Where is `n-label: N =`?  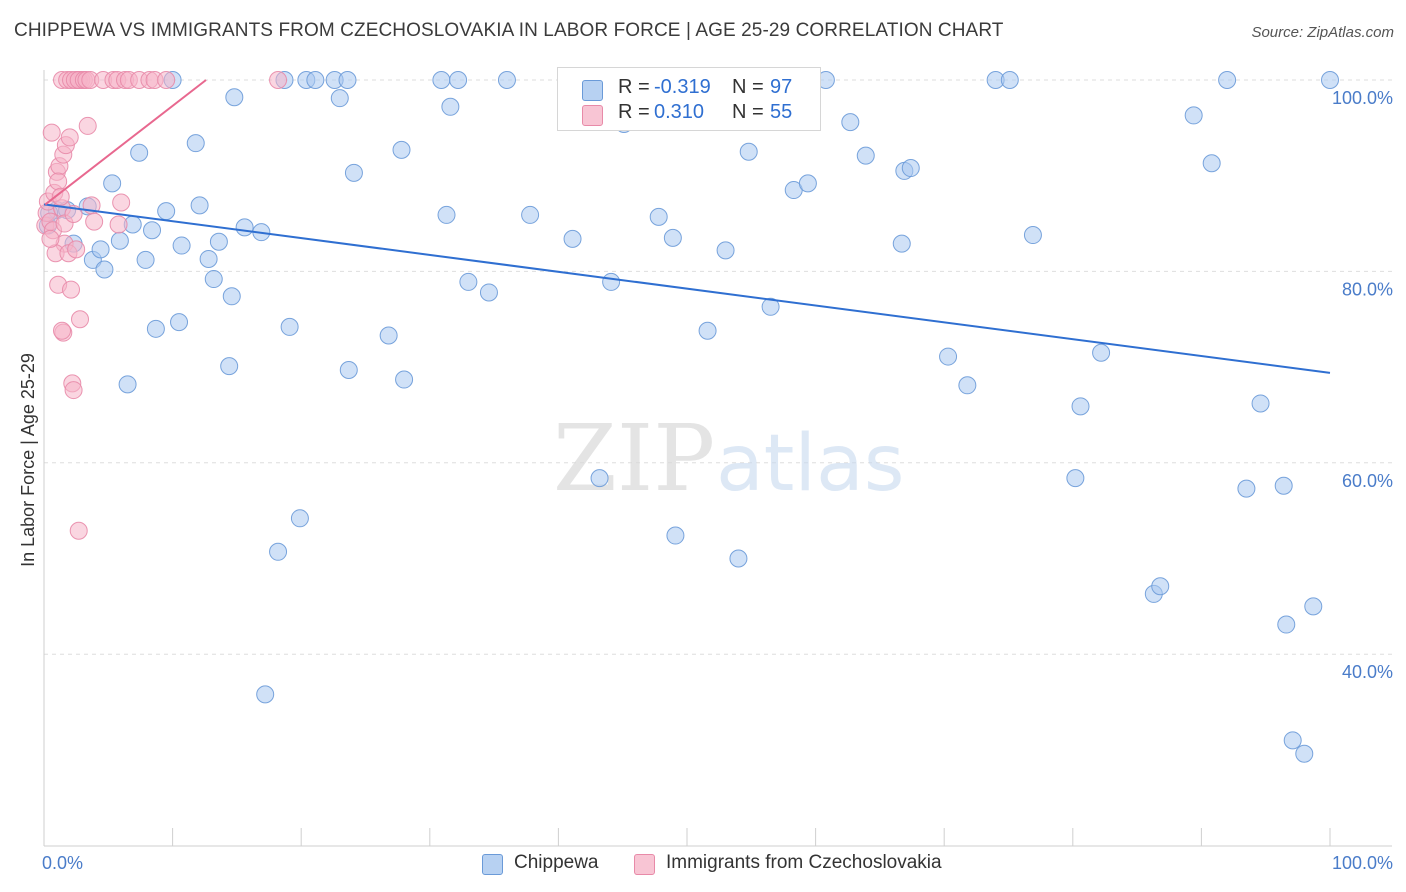 n-label: N = is located at coordinates (748, 112).